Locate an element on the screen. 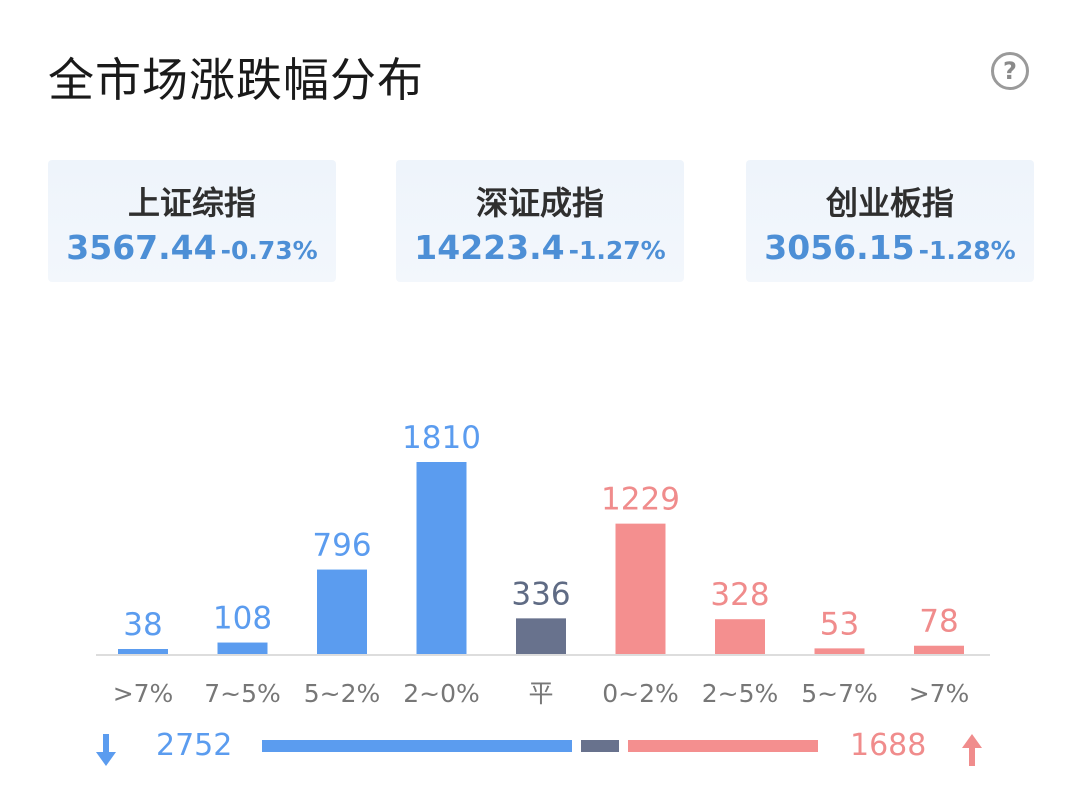 The height and width of the screenshot is (789, 1080). x-tick-label: 5~7% is located at coordinates (839, 693).